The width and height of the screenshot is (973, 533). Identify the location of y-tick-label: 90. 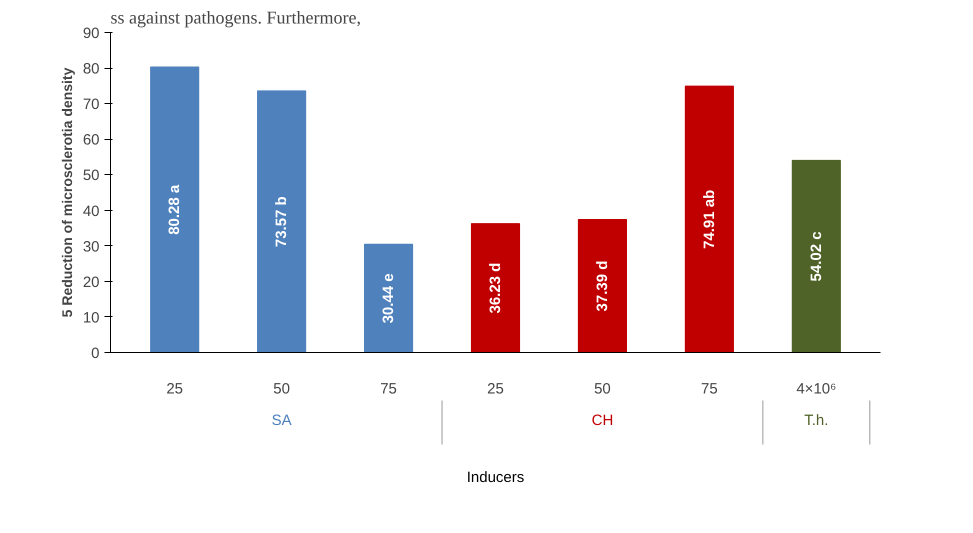
(91, 33).